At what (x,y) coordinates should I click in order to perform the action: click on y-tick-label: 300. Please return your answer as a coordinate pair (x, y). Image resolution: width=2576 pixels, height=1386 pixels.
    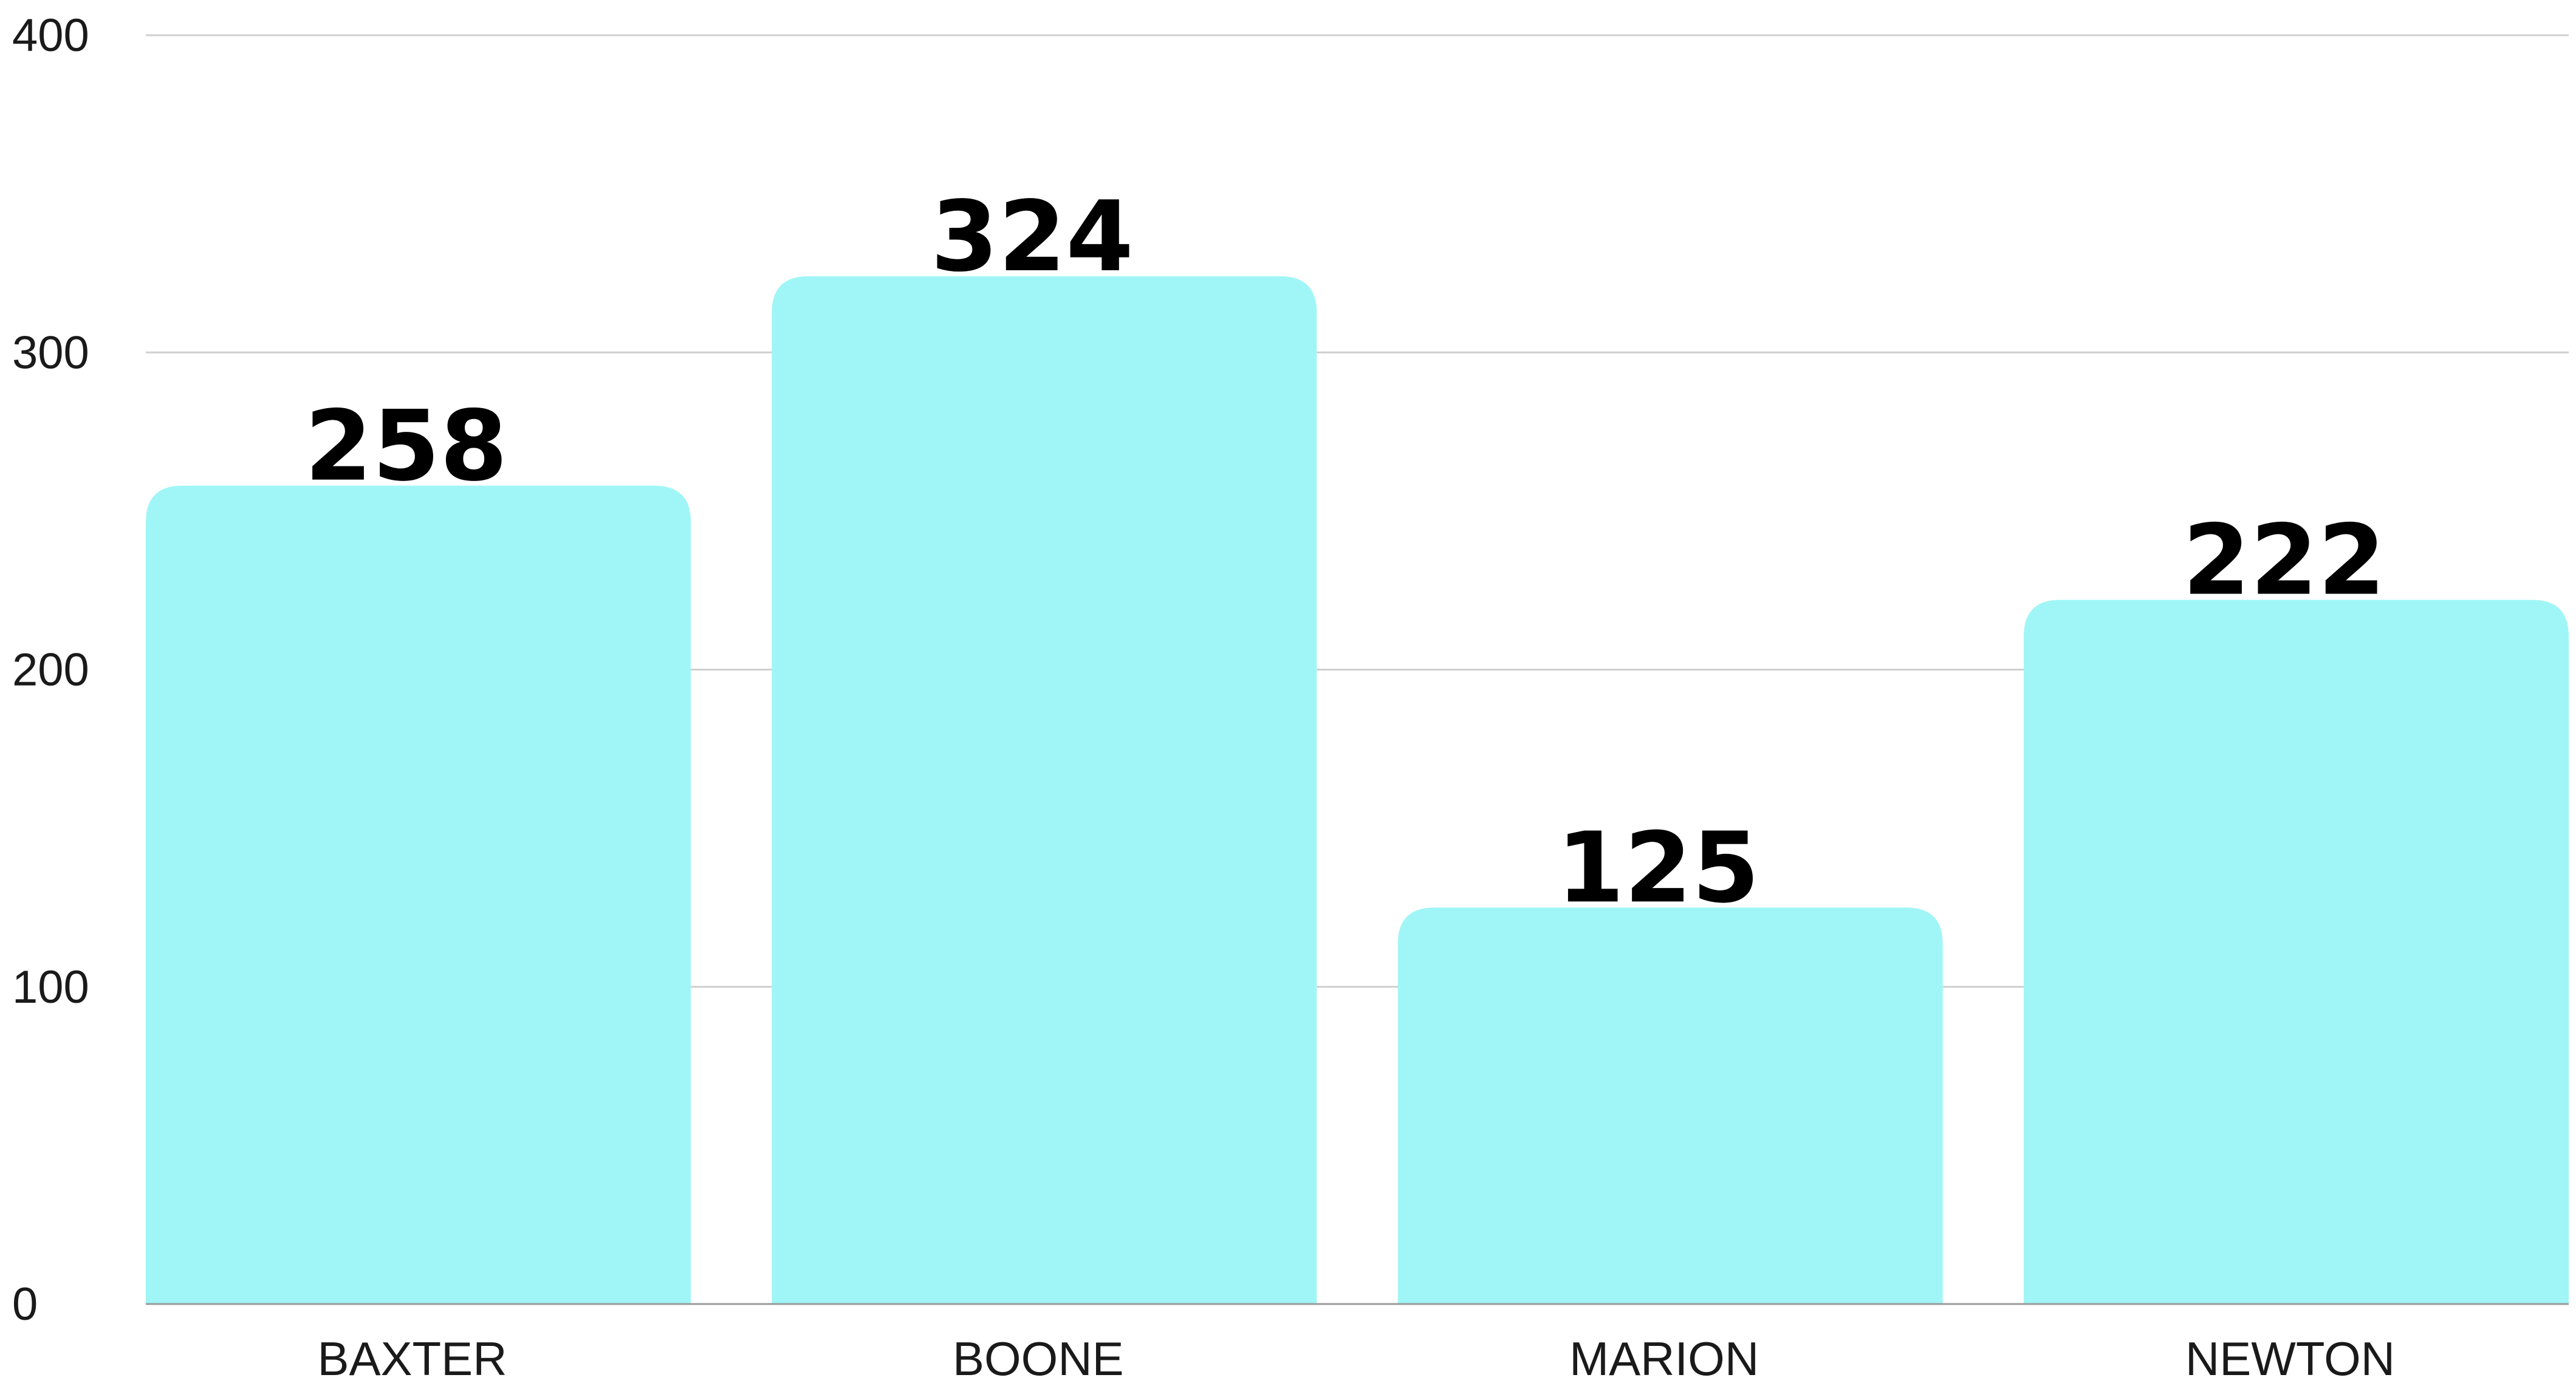
    Looking at the image, I should click on (51, 352).